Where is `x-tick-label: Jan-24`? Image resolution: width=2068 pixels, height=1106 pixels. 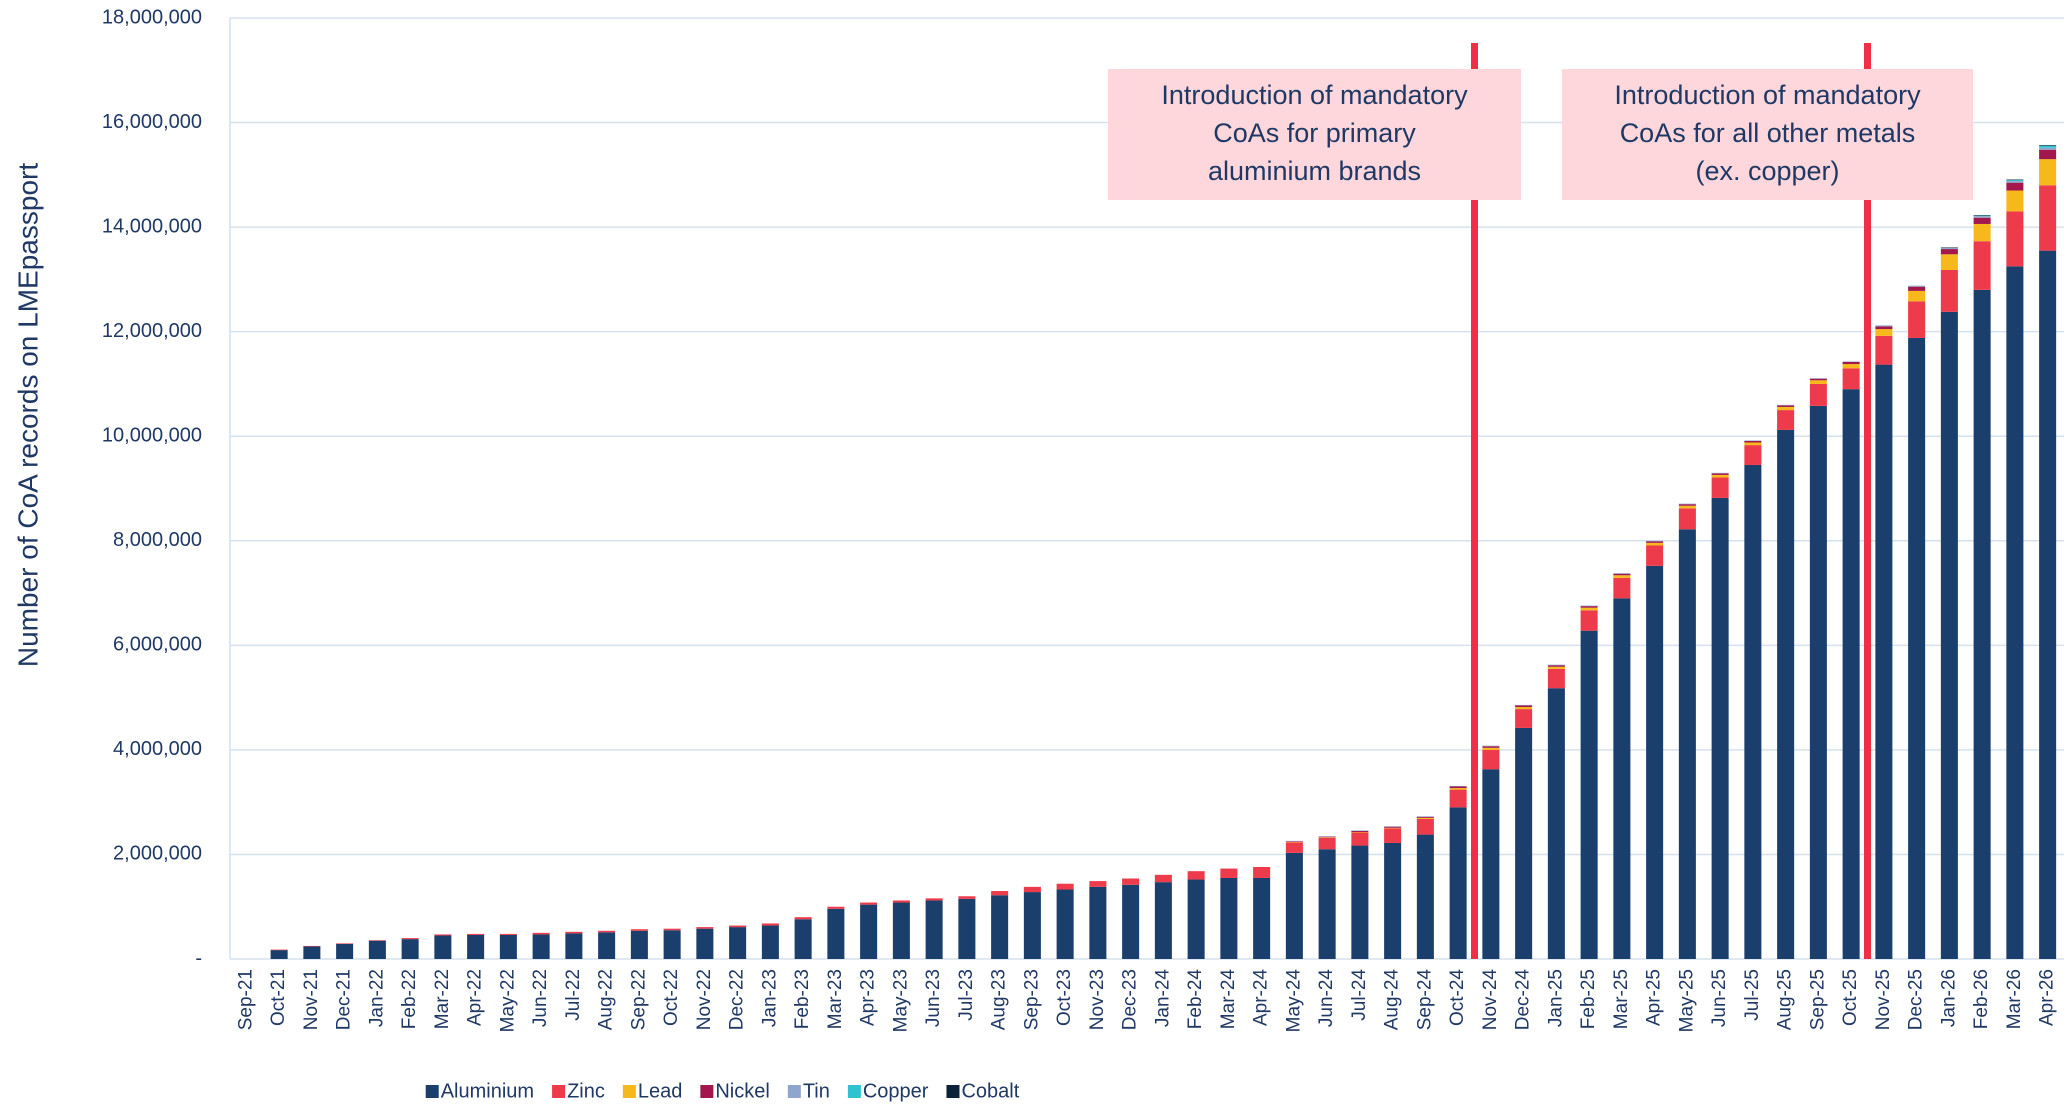 x-tick-label: Jan-24 is located at coordinates (1162, 998).